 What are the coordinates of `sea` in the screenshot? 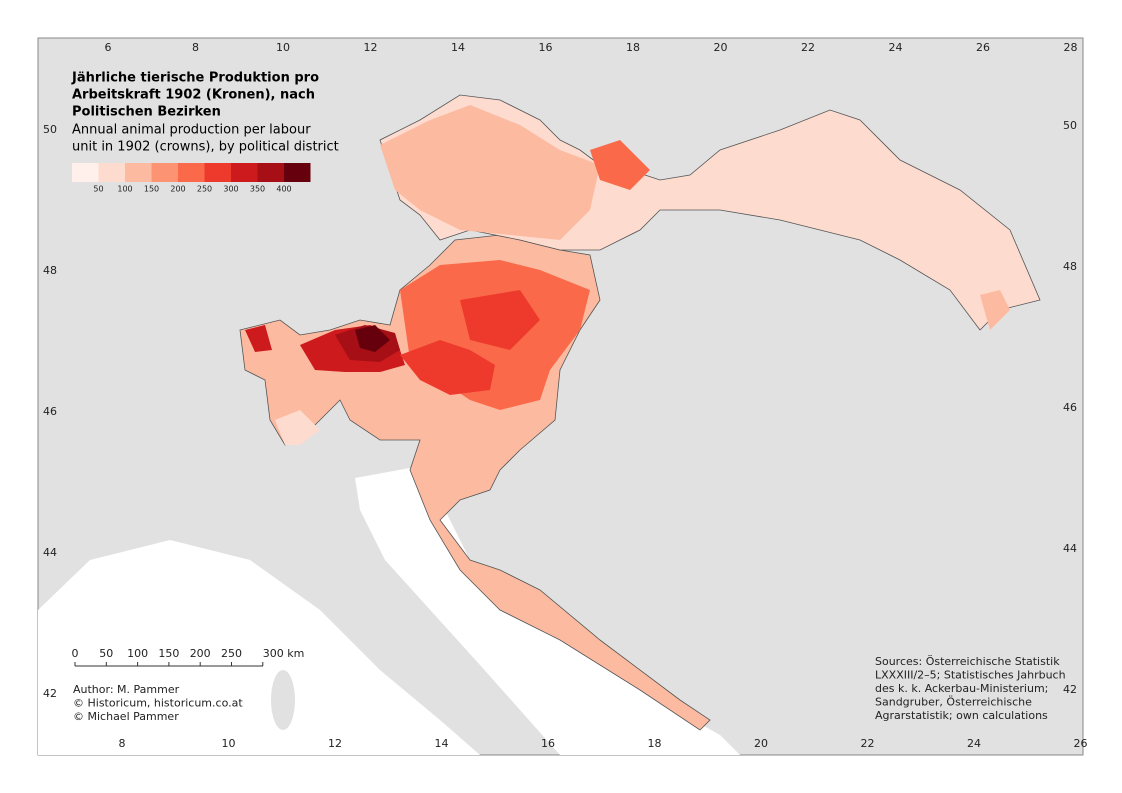 It's located at (259, 647).